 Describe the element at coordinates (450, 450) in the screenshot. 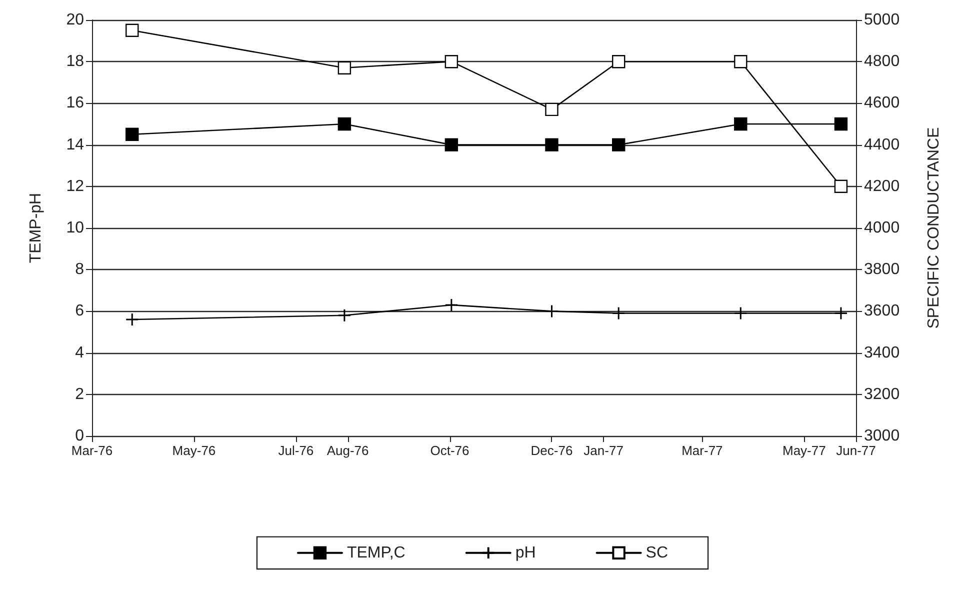

I see `x-tick-label: Oct-76` at that location.